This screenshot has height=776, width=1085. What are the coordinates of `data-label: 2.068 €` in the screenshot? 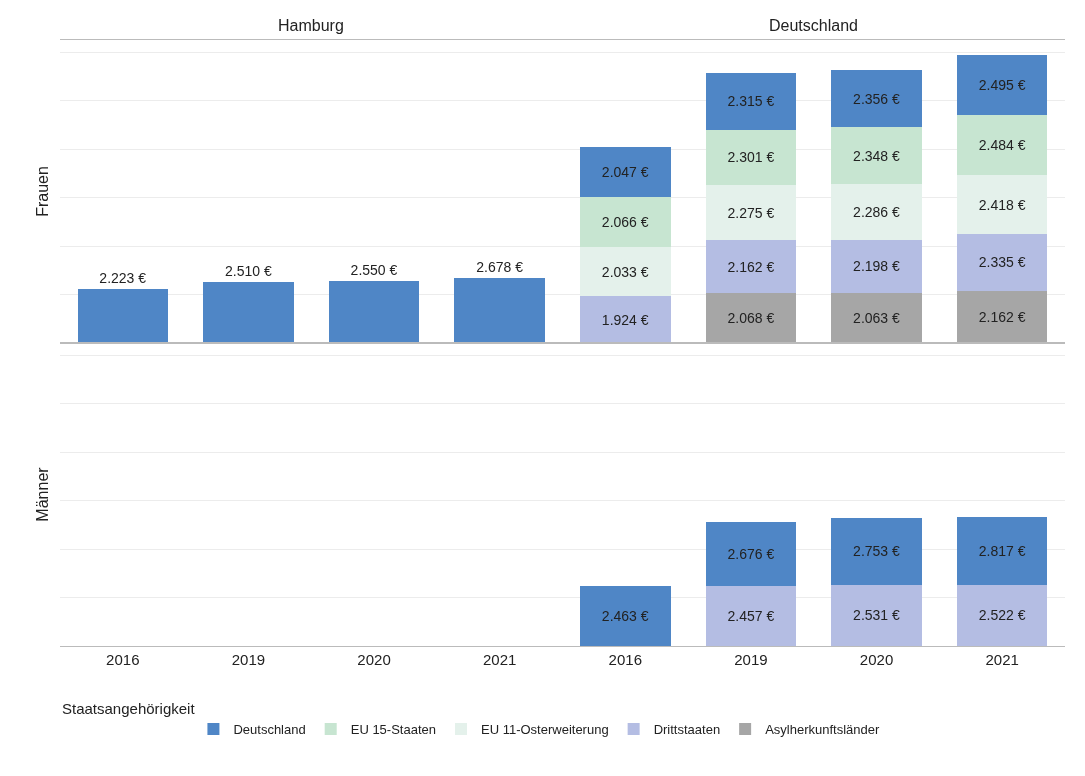 It's located at (751, 317).